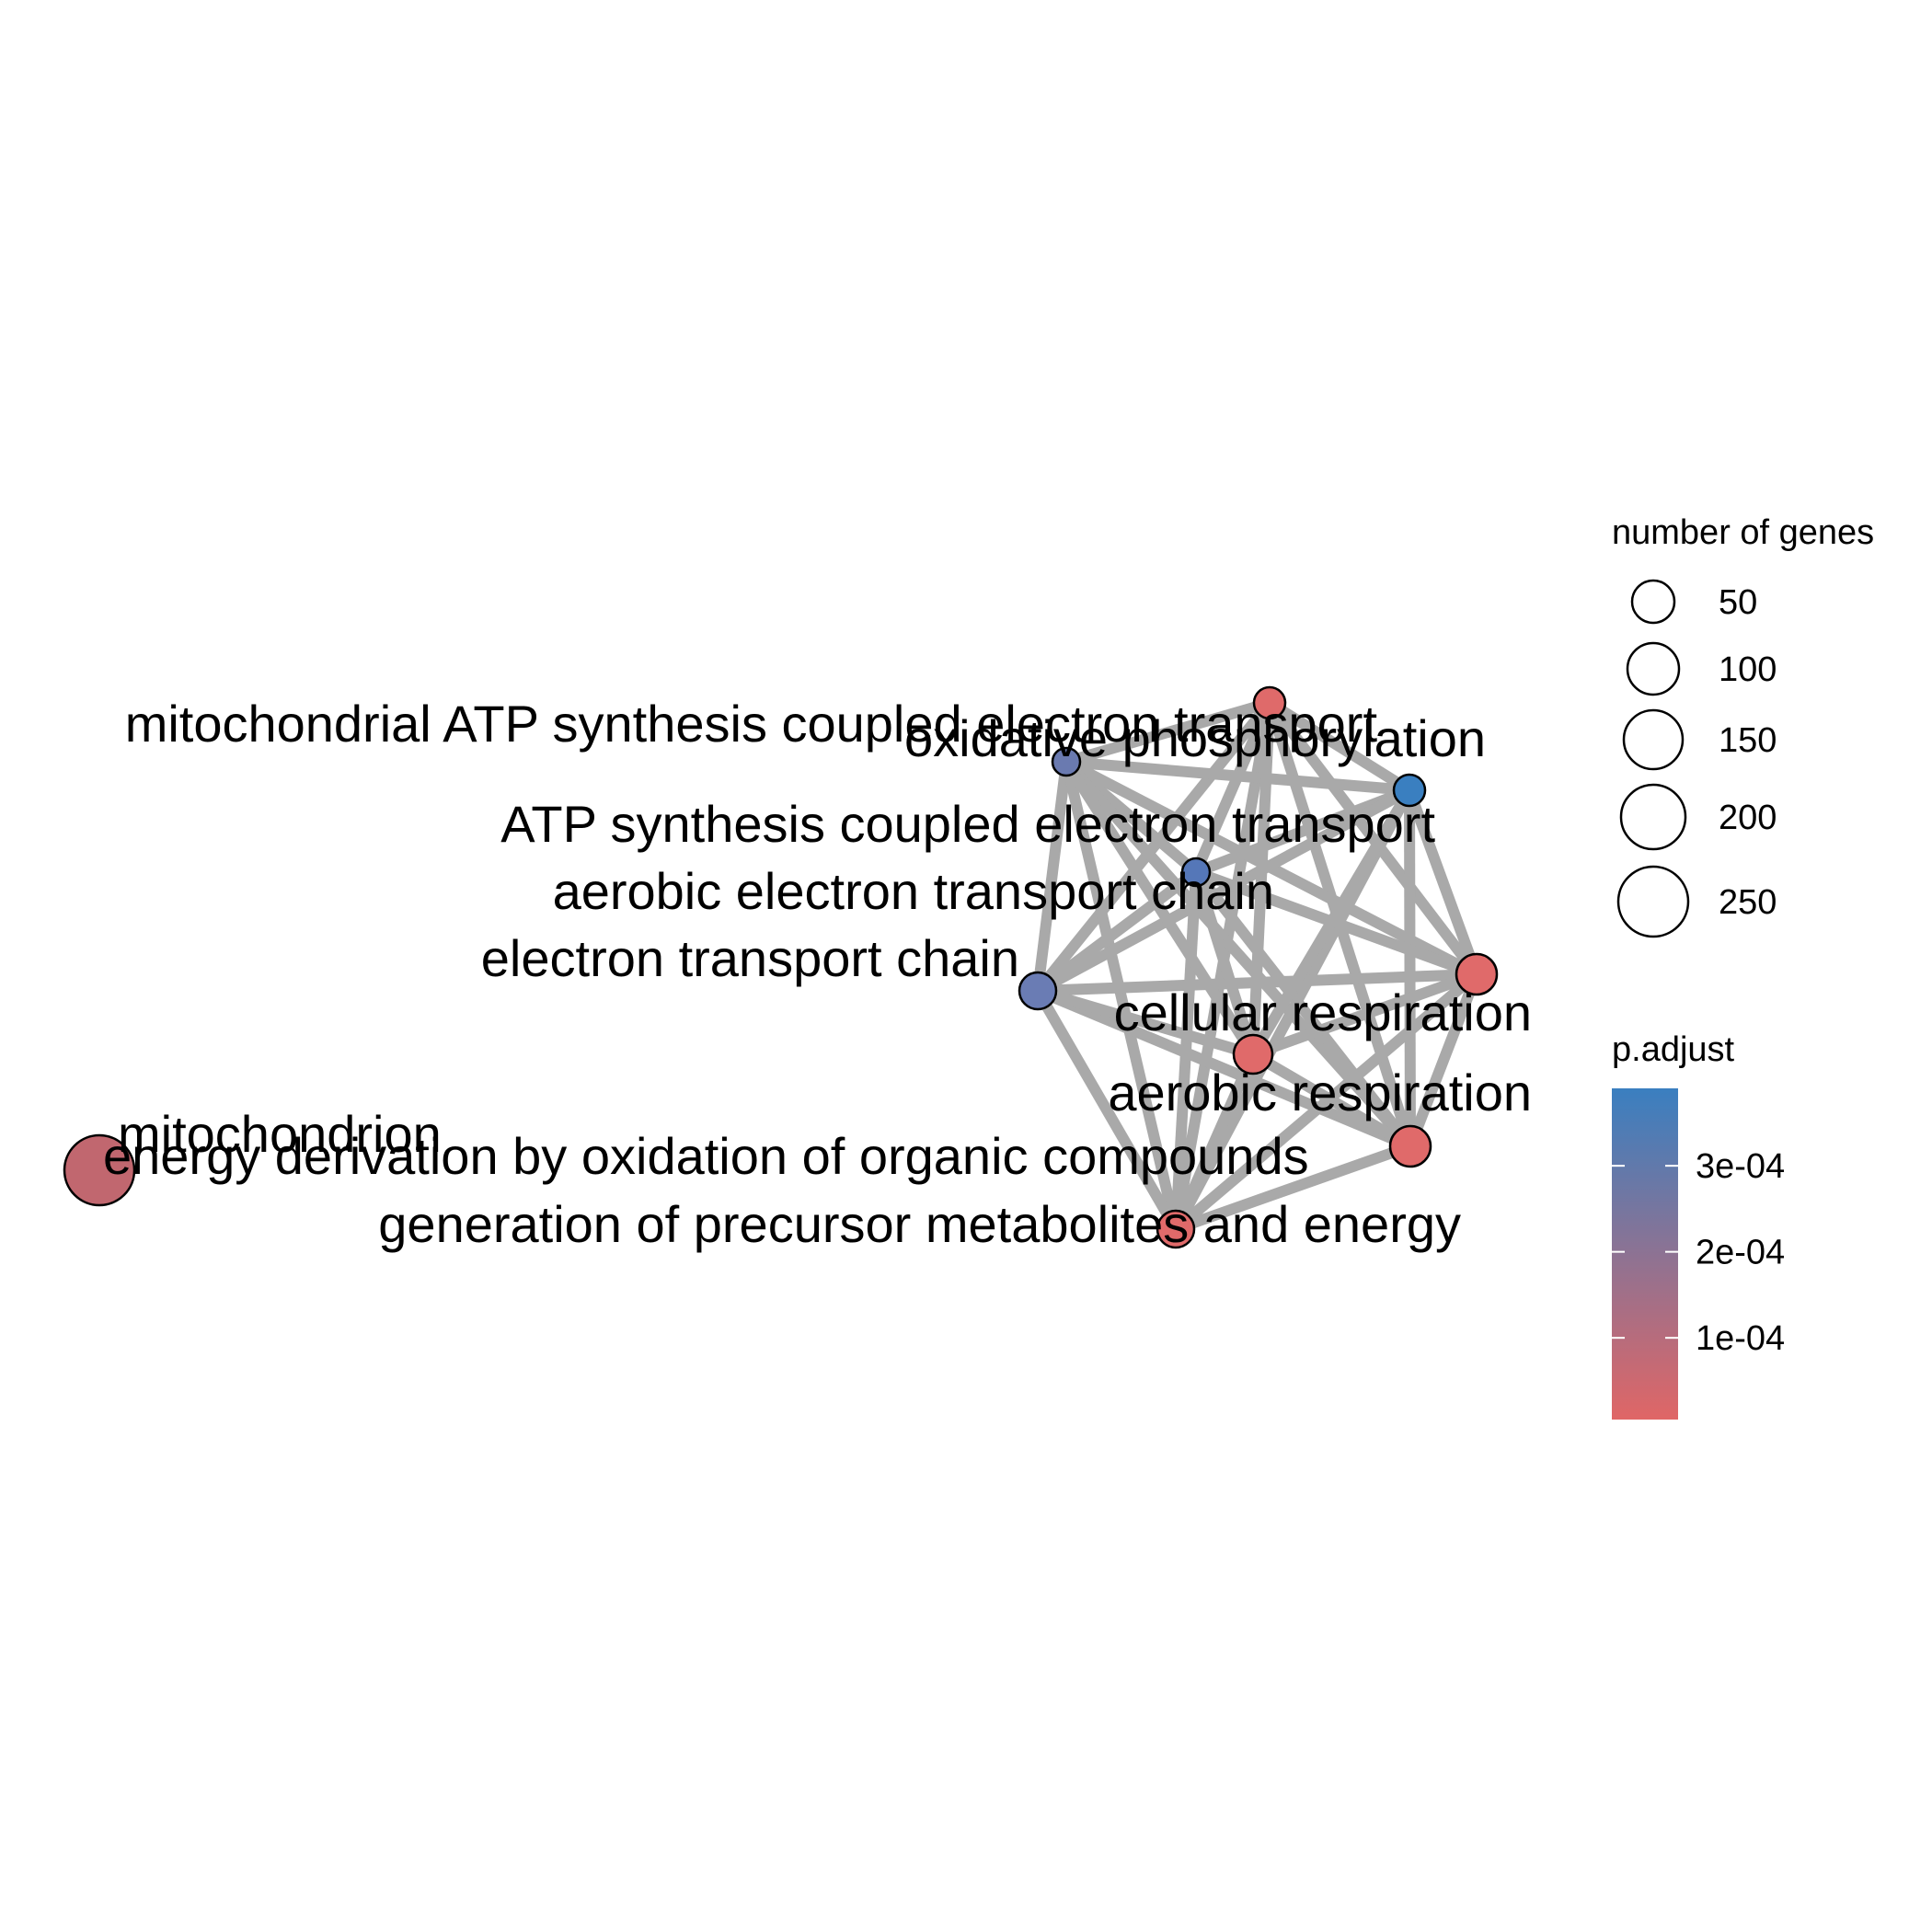  Describe the element at coordinates (1409, 790) in the screenshot. I see `node-atp` at that location.